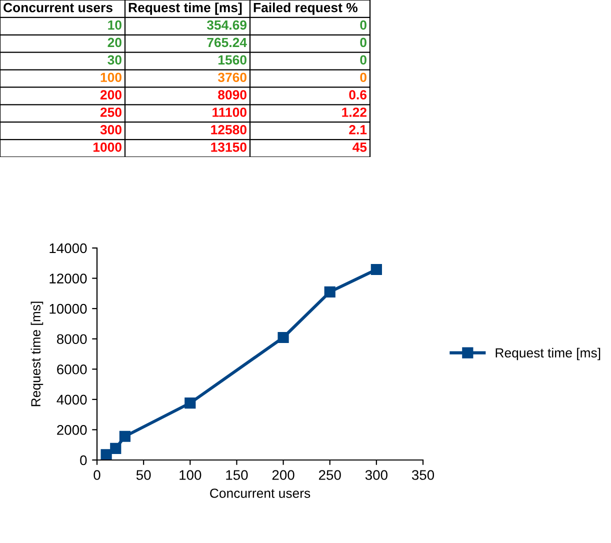  Describe the element at coordinates (72, 369) in the screenshot. I see `y-tick-label: 6000` at that location.